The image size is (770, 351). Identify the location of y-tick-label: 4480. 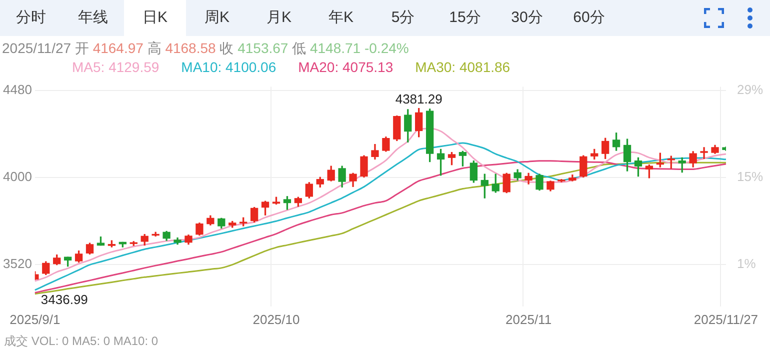
(17, 90).